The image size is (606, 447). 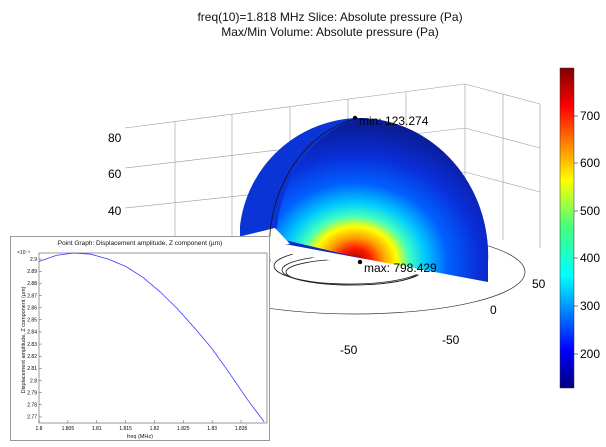 What do you see at coordinates (32, 296) in the screenshot?
I see `inset-y-tick-label: 2.87` at bounding box center [32, 296].